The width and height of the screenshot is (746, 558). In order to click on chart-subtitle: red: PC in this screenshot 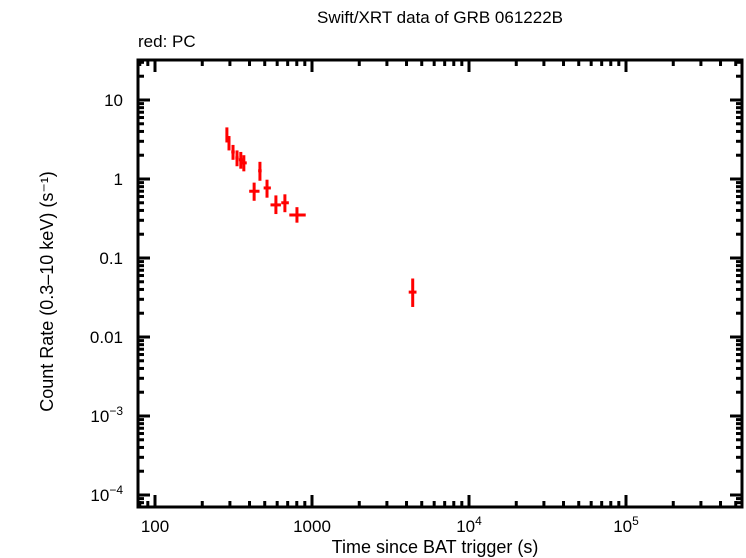, I will do `click(167, 41)`.